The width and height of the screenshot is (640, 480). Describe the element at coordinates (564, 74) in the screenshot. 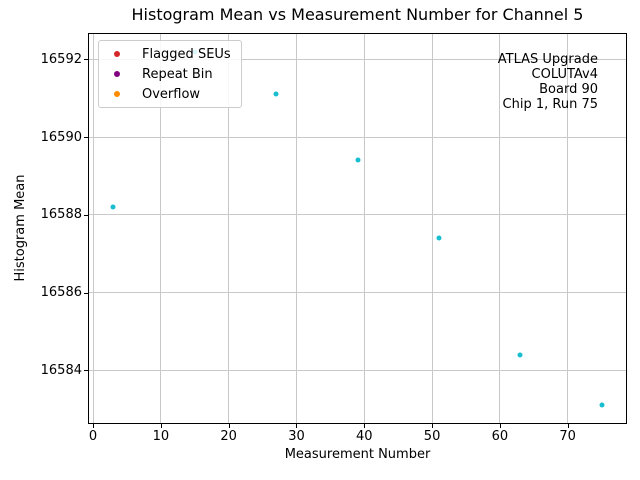

I see `annotation-line: COLUTAv4` at that location.